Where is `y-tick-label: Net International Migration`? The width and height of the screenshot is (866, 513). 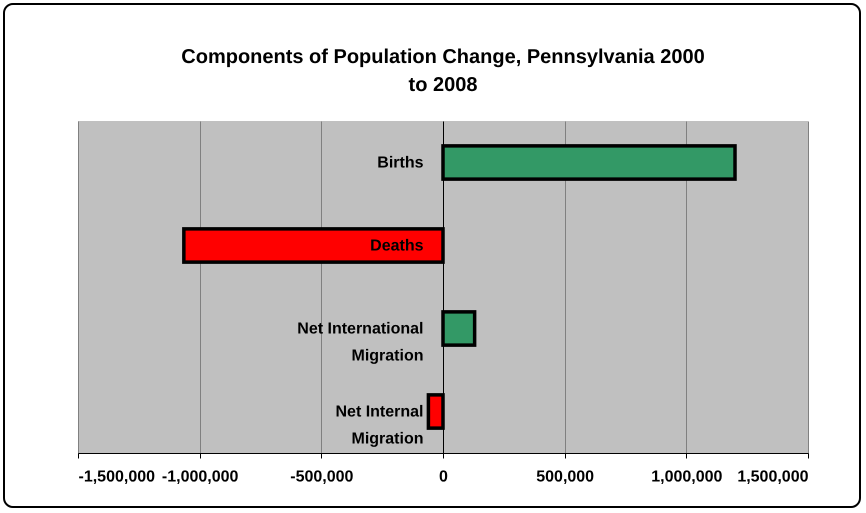
y-tick-label: Net International Migration is located at coordinates (360, 342).